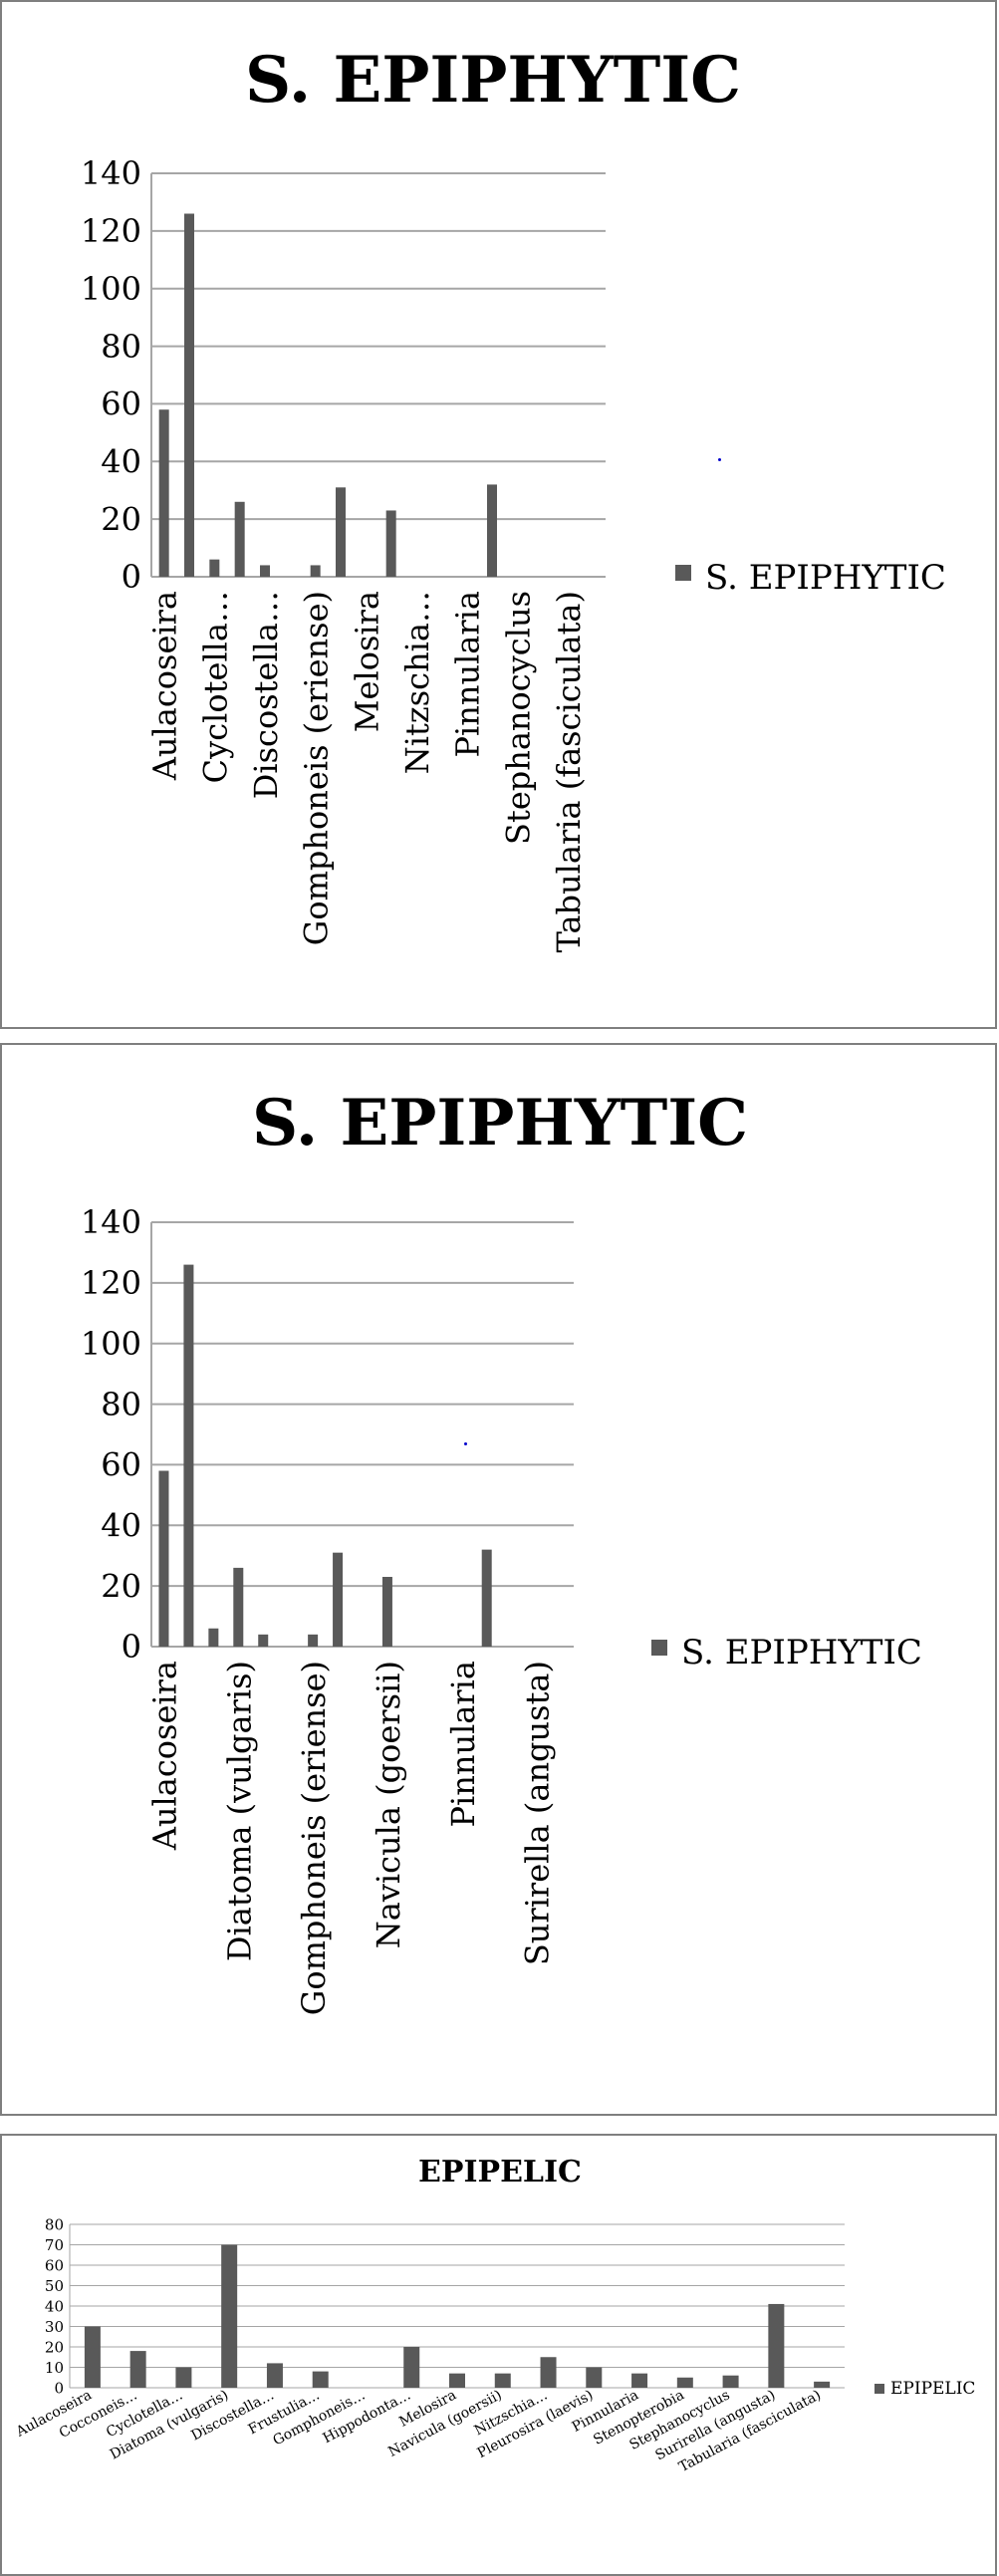  Describe the element at coordinates (54, 2245) in the screenshot. I see `y-tick-label: 70` at that location.